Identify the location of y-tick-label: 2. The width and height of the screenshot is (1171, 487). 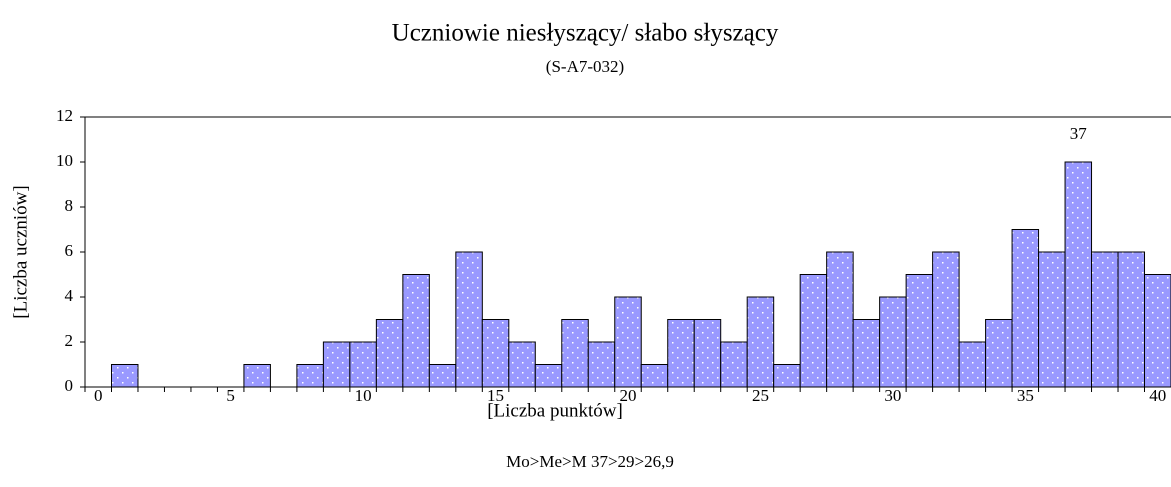
(69, 340).